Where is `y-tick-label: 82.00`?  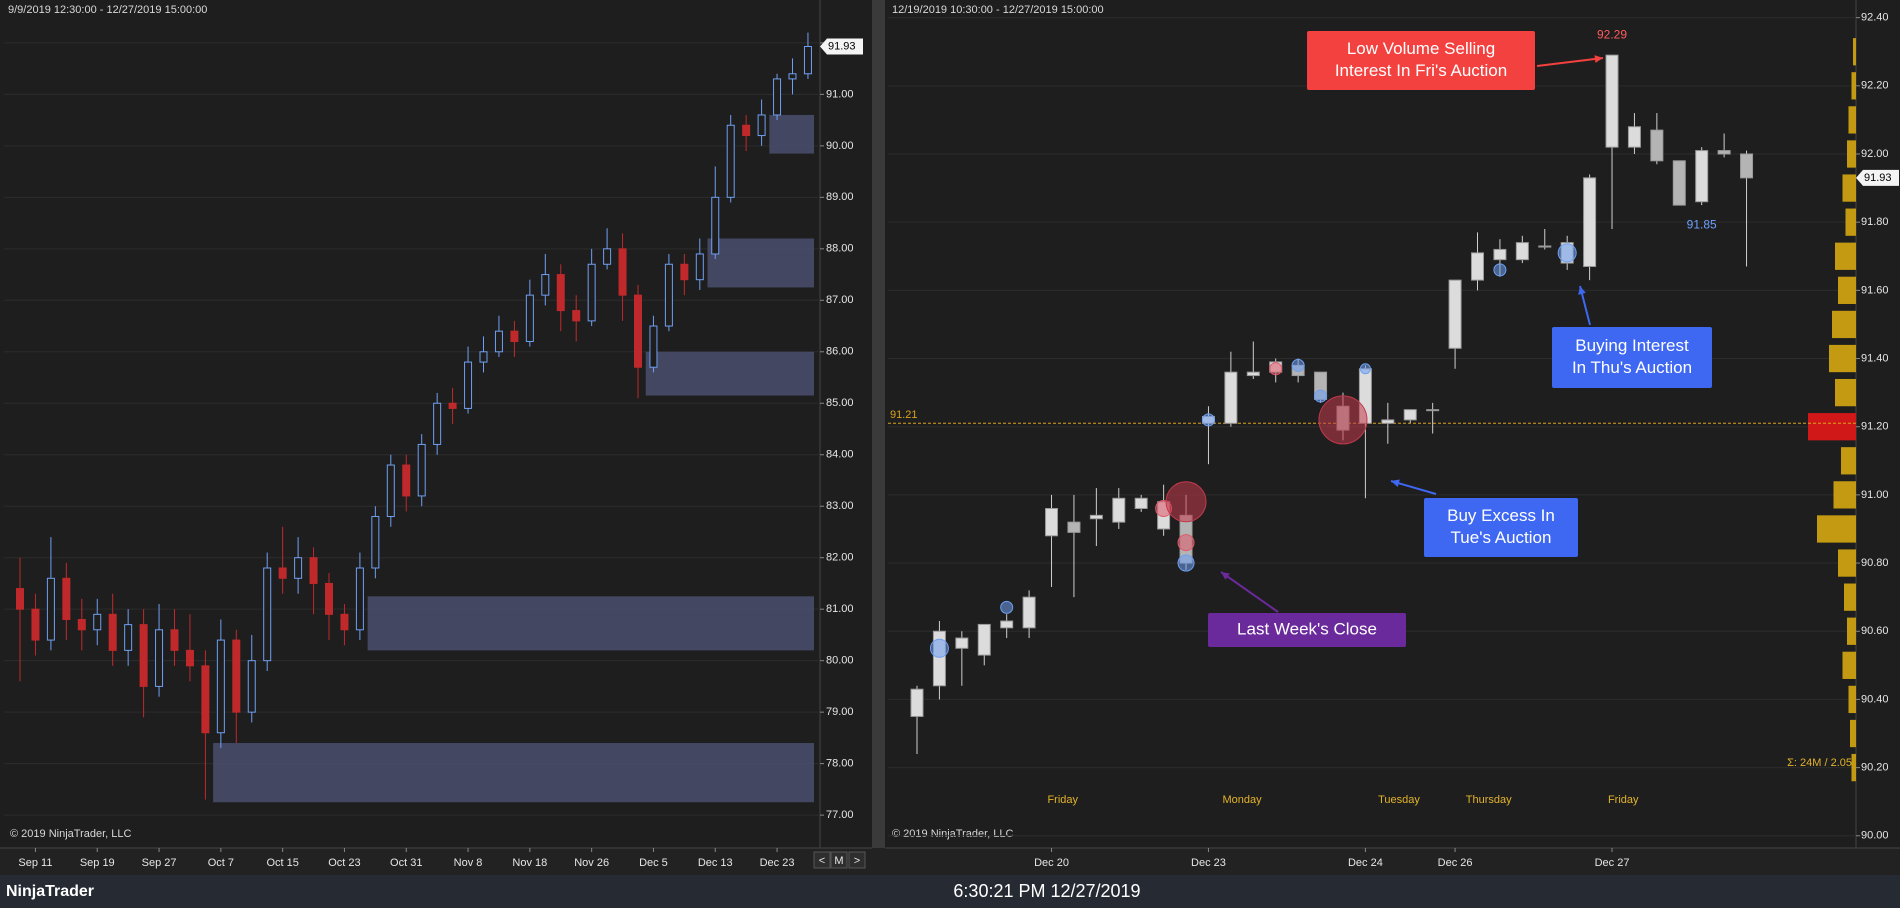
y-tick-label: 82.00 is located at coordinates (840, 558).